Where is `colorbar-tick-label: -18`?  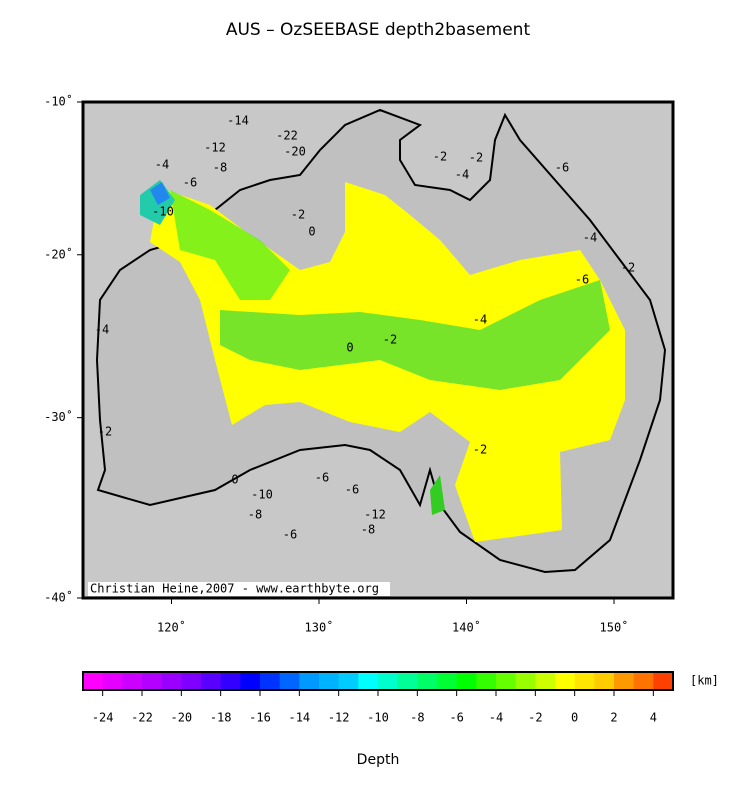
colorbar-tick-label: -18 is located at coordinates (221, 718).